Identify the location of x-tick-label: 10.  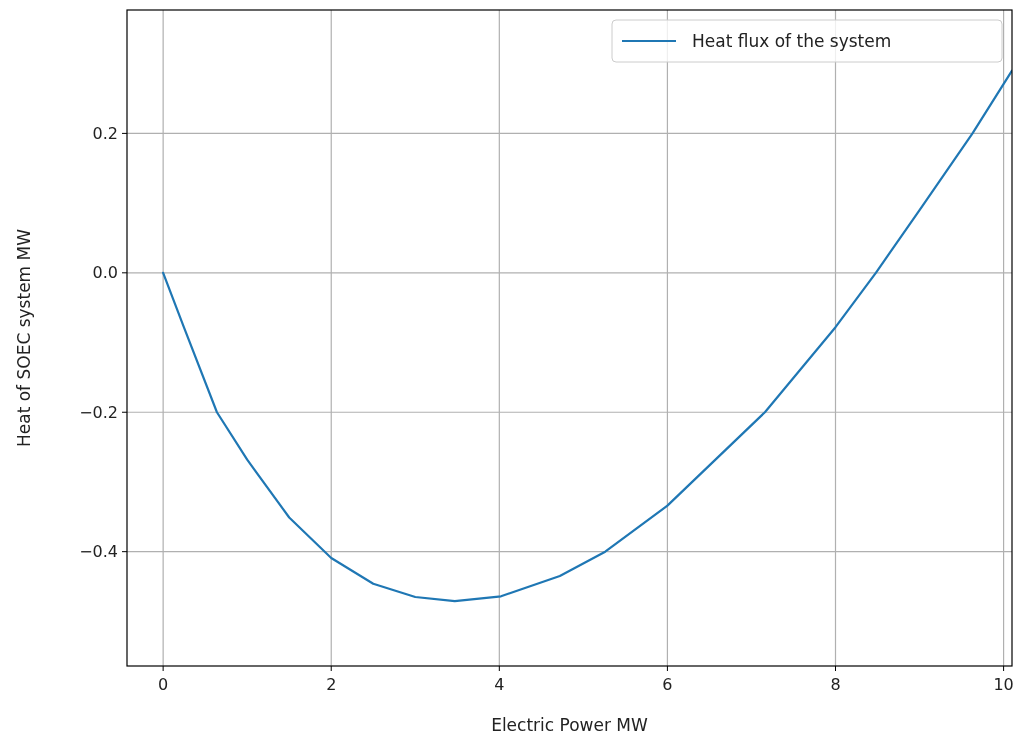
(1003, 684).